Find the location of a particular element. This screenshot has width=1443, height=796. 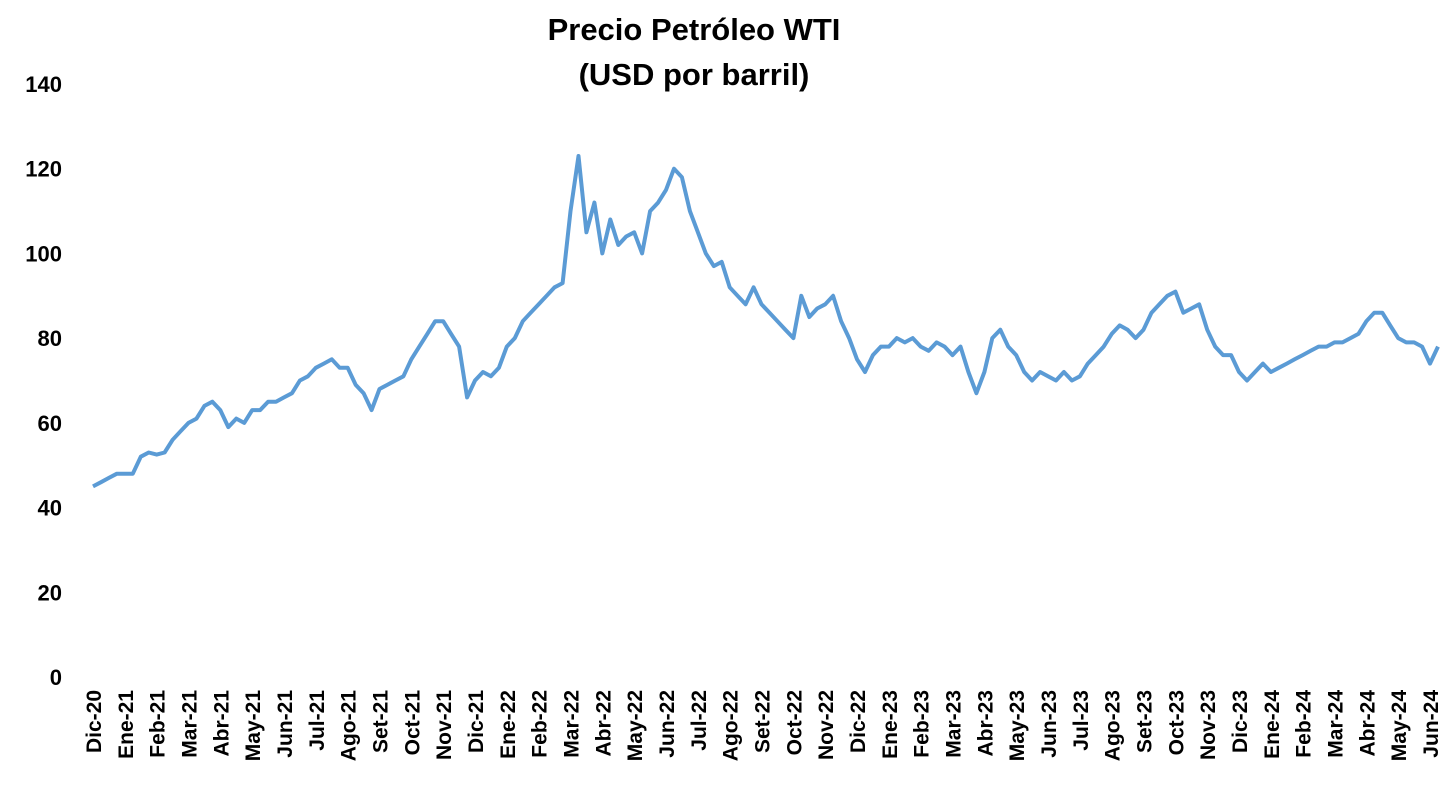

chart-title: Precio Petróleo WTI is located at coordinates (694, 29).